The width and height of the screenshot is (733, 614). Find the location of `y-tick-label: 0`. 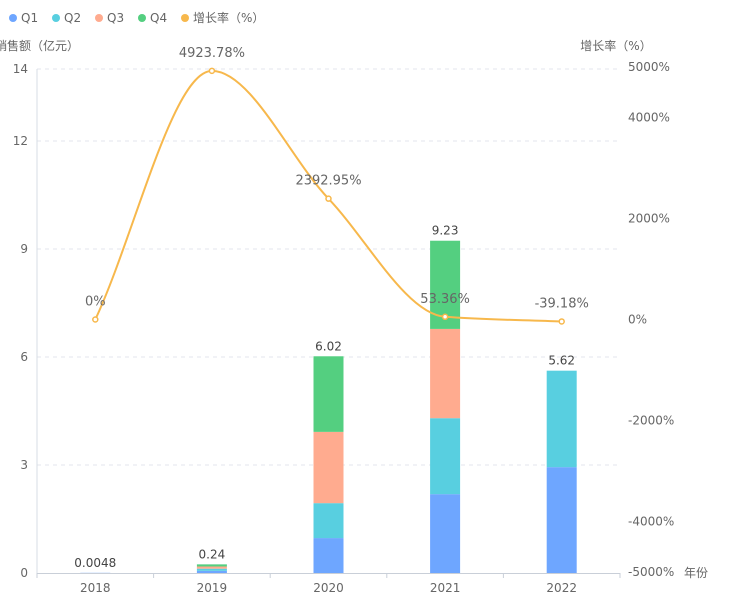

y-tick-label: 0 is located at coordinates (24, 573).